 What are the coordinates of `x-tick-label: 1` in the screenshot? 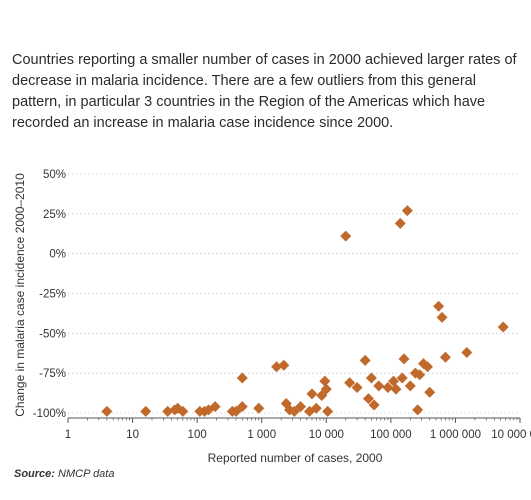 It's located at (68, 435).